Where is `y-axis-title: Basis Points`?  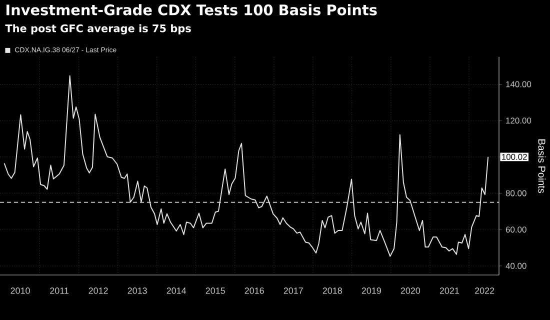 y-axis-title: Basis Points is located at coordinates (542, 166).